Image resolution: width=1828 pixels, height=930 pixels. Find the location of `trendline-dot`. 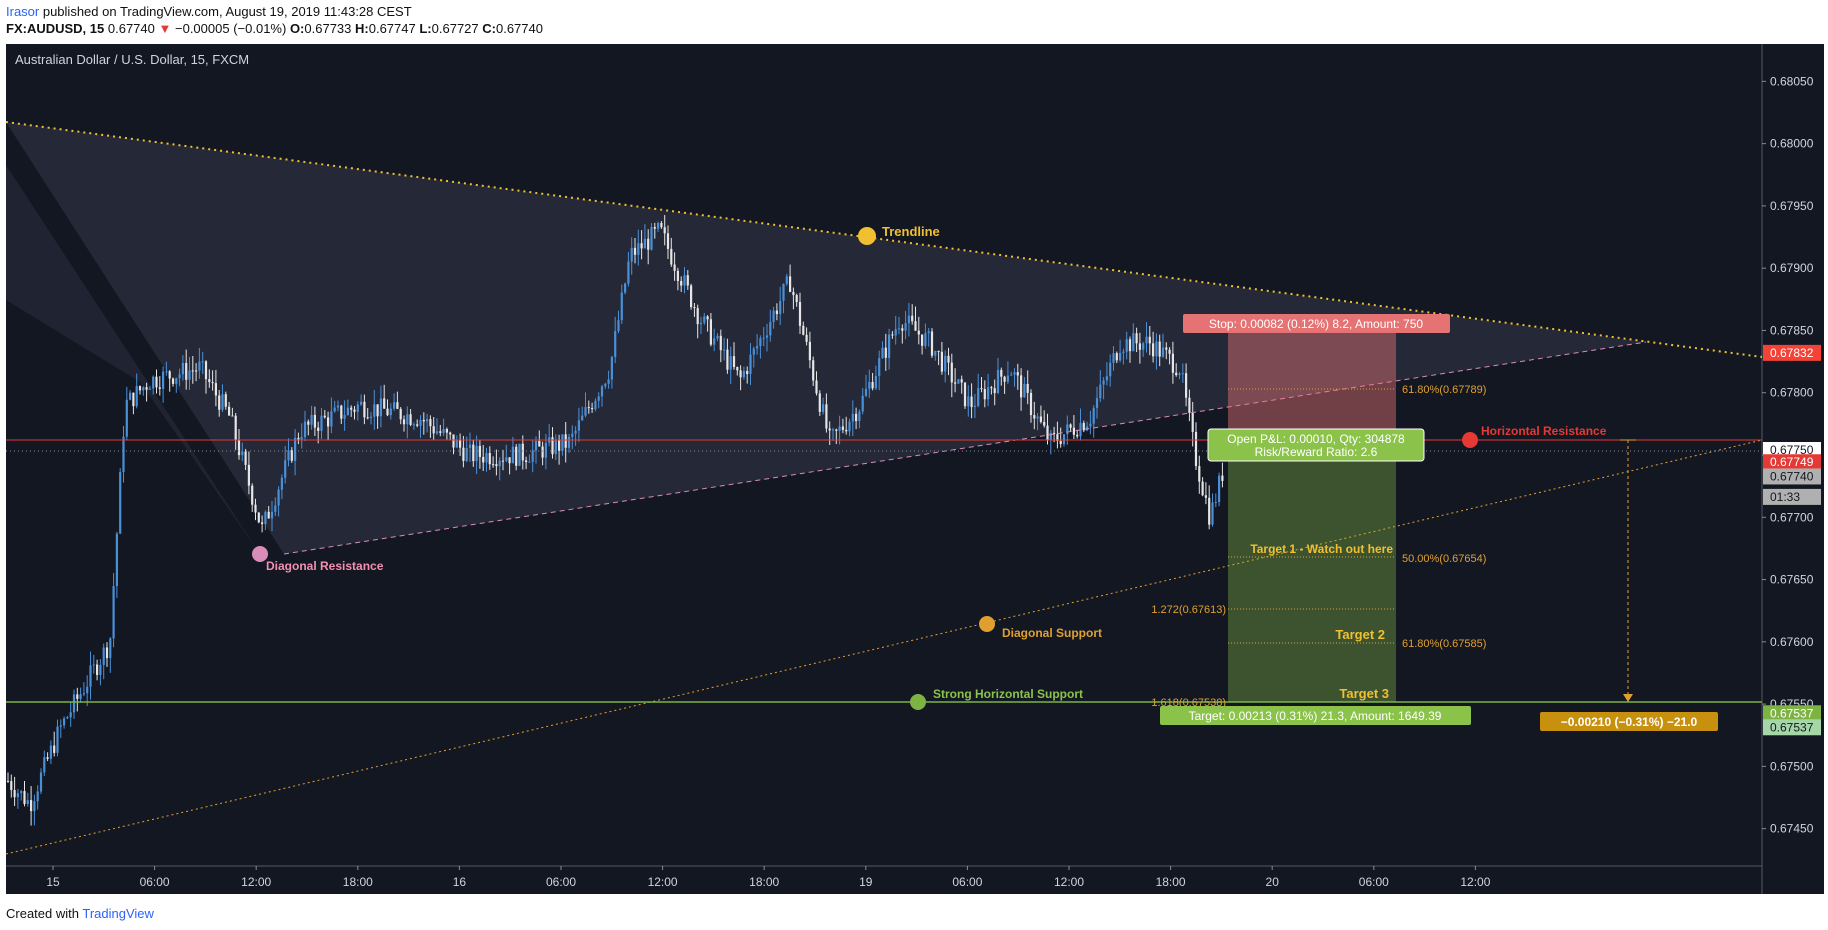

trendline-dot is located at coordinates (867, 236).